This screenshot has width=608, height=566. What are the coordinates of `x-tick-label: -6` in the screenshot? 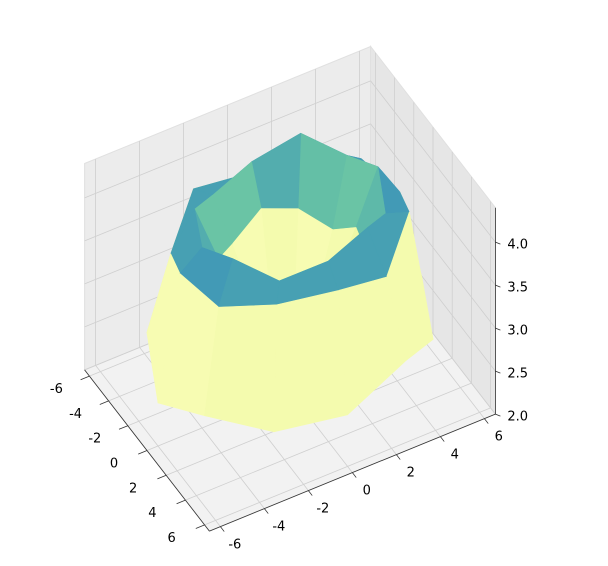 It's located at (56, 389).